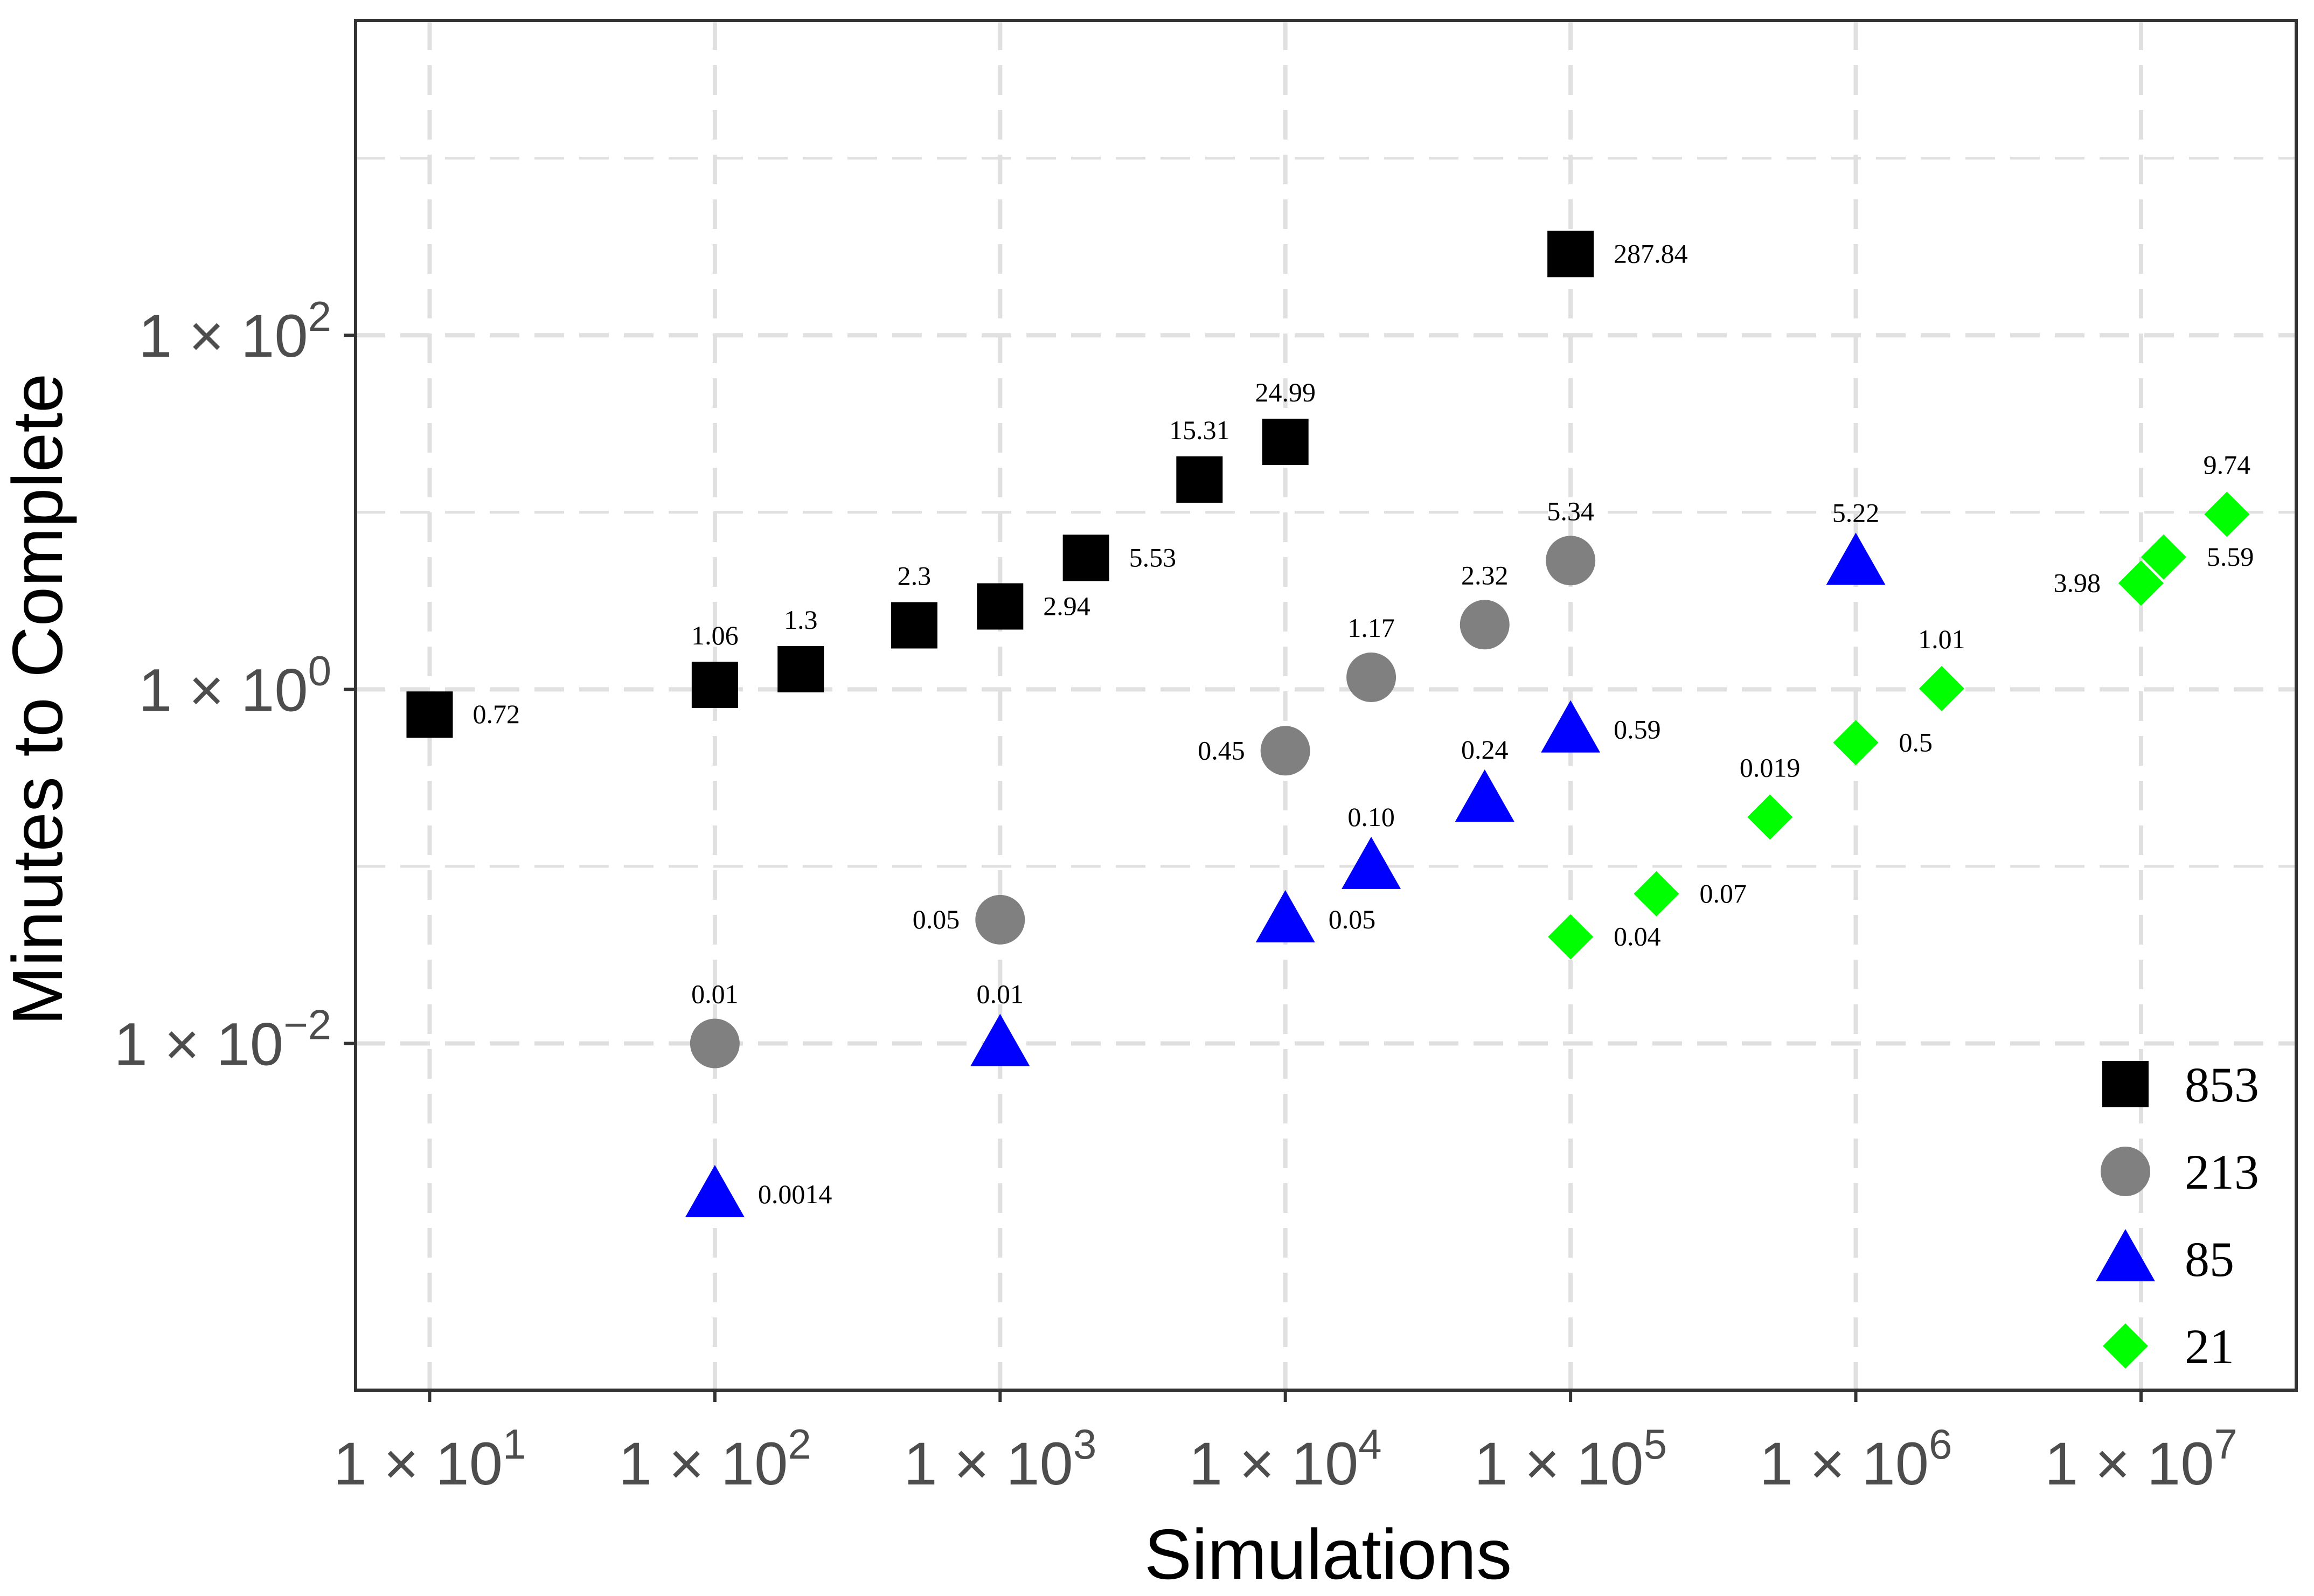 The height and width of the screenshot is (1596, 2314). What do you see at coordinates (2222, 1084) in the screenshot?
I see `legend-label-853: 853` at bounding box center [2222, 1084].